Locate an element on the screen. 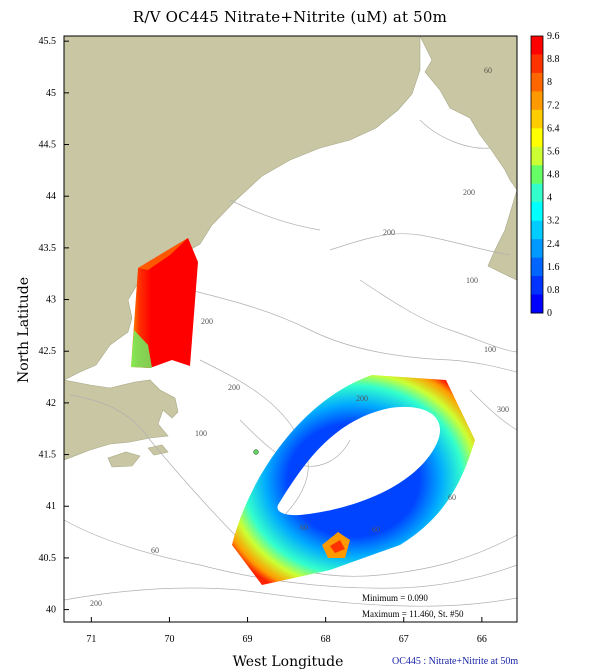 The image size is (597, 672). y-axis: 45.5 45 44.5 44 43.5 43 42.5 42 41.5 41 40.5 40 is located at coordinates (54, 326).